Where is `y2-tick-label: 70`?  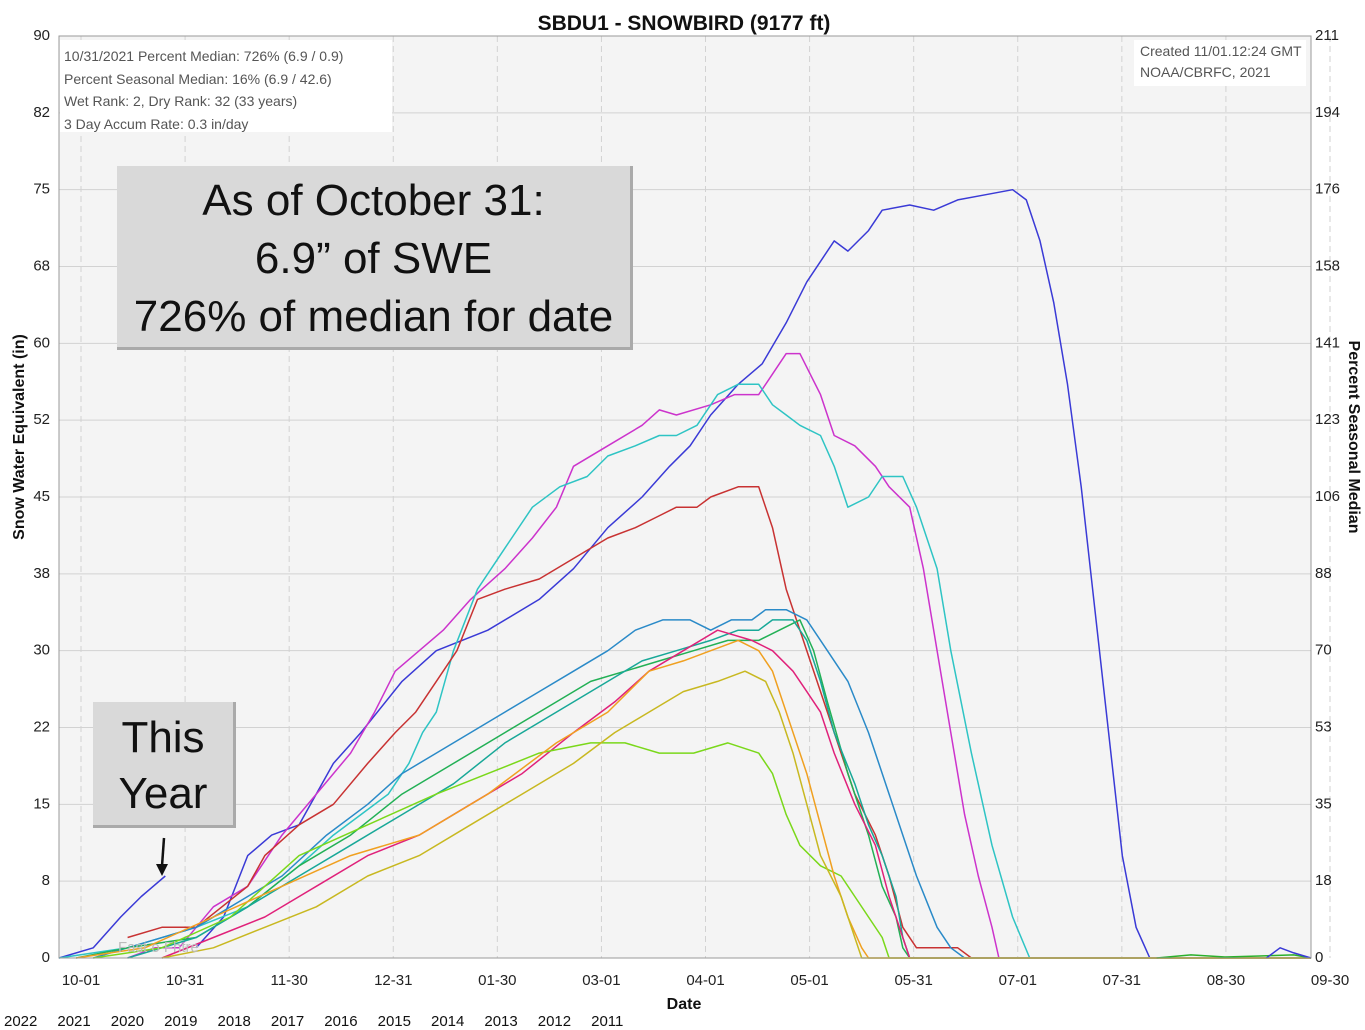 y2-tick-label: 70 is located at coordinates (1323, 650).